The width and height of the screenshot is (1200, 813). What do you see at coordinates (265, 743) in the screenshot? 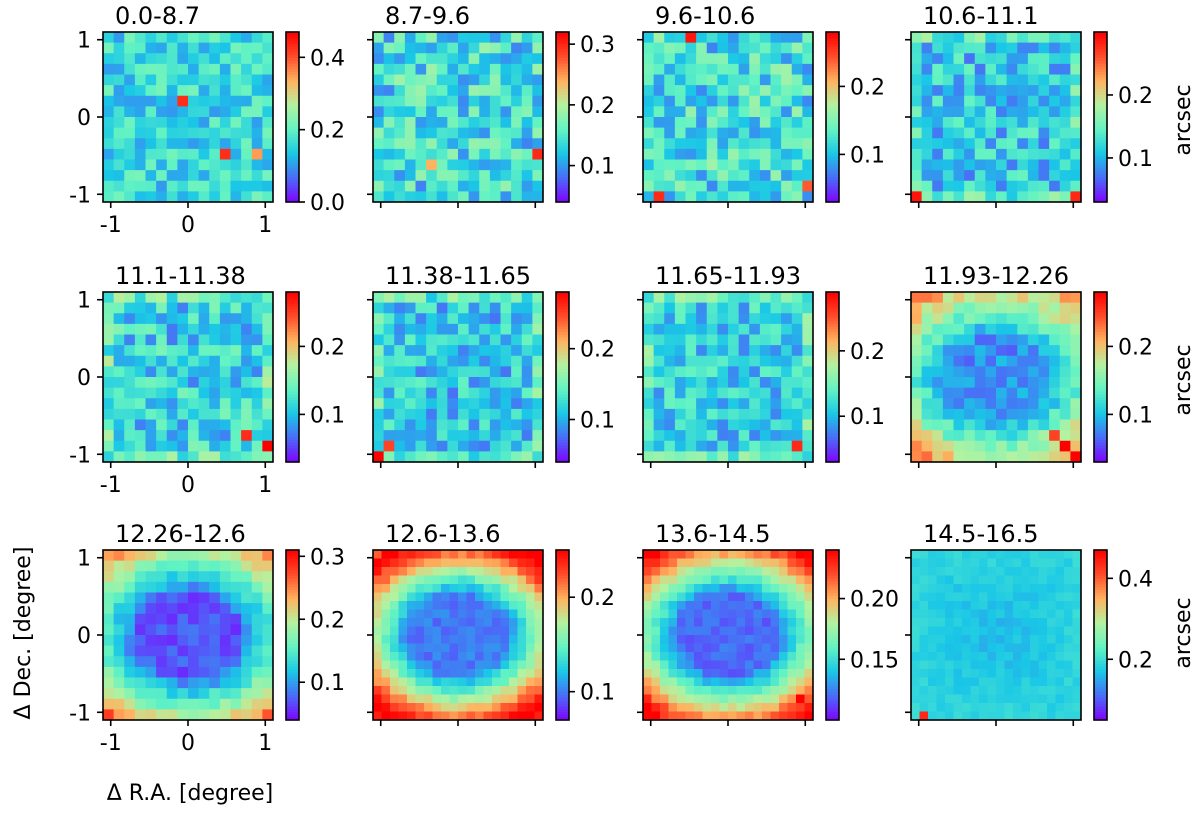
I see `x-tick-label: 1` at bounding box center [265, 743].